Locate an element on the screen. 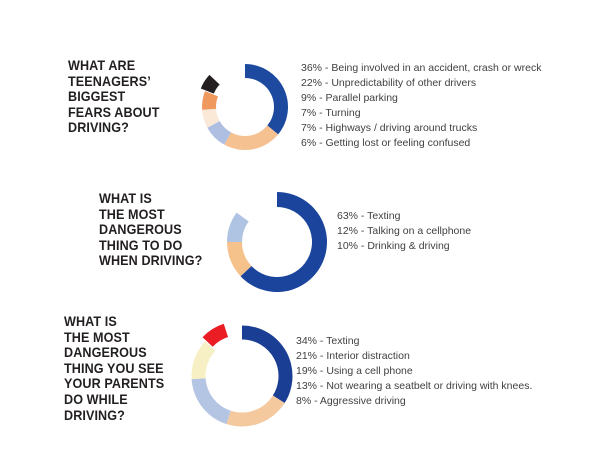  legend-item: 34% - Texting is located at coordinates (328, 341).